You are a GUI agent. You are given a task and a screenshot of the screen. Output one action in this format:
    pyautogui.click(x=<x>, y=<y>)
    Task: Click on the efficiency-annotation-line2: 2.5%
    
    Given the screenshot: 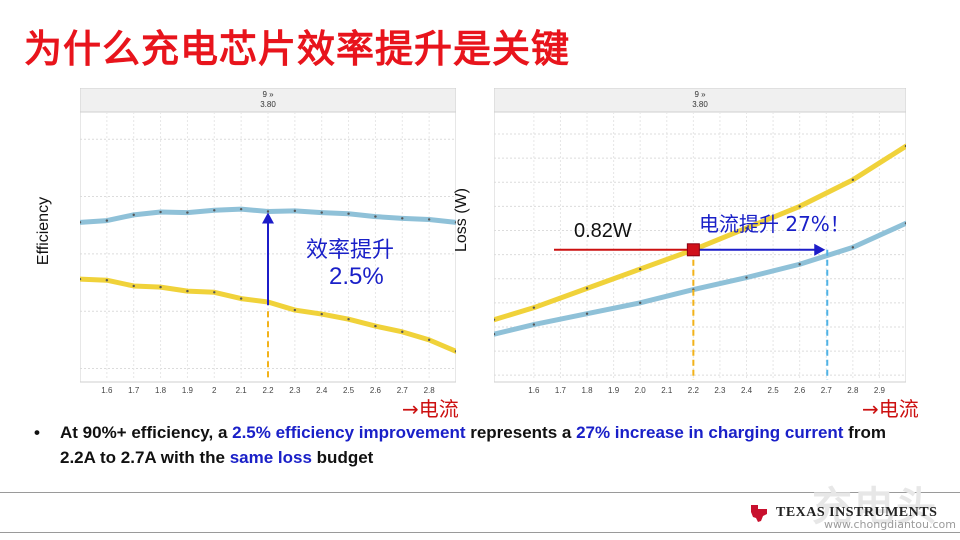 What is the action you would take?
    pyautogui.click(x=356, y=276)
    